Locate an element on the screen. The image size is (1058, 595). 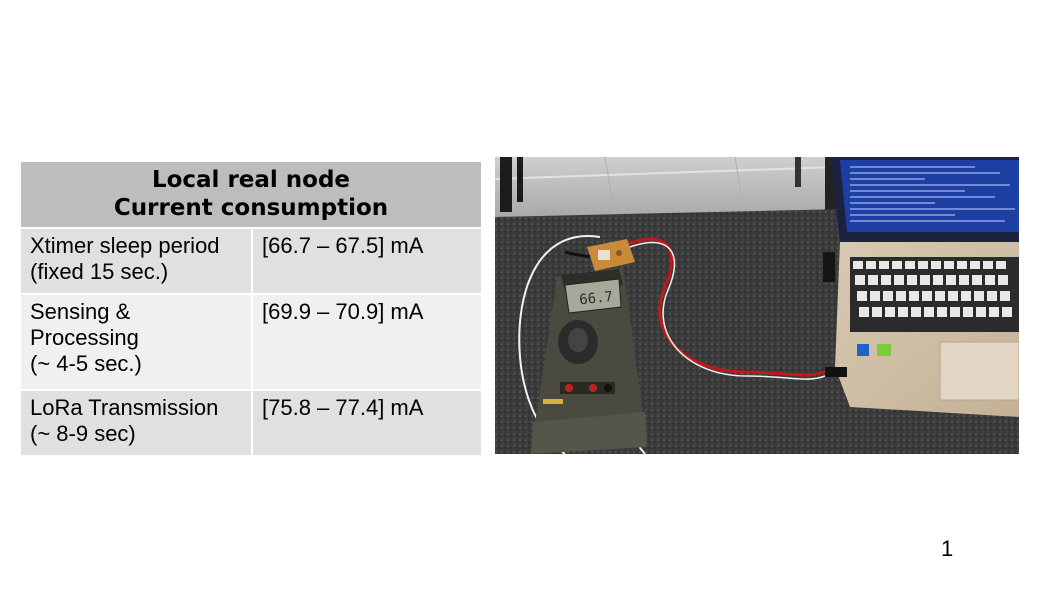
table-header-row: Local real node Current consumption is located at coordinates (251, 195).